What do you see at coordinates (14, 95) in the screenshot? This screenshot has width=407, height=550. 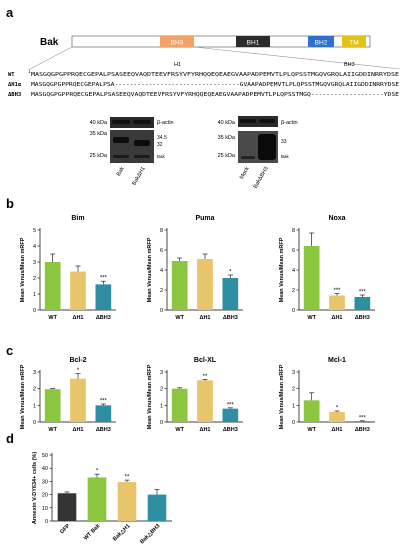 I see `alignment-row-name: ΔBH3` at bounding box center [14, 95].